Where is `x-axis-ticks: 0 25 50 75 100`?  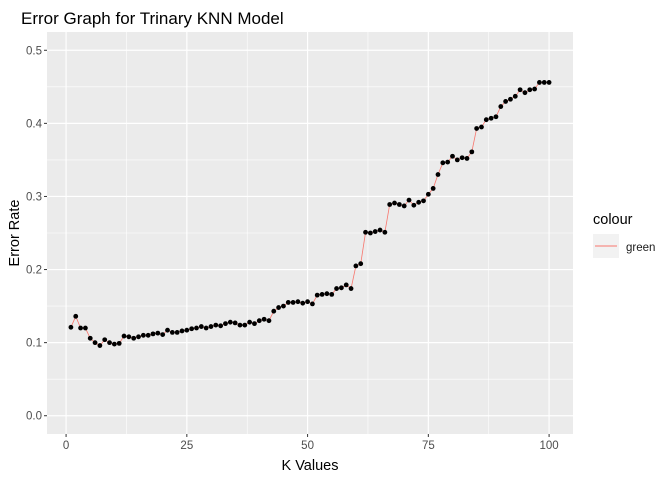
x-axis-ticks: 0 25 50 75 100 is located at coordinates (311, 443).